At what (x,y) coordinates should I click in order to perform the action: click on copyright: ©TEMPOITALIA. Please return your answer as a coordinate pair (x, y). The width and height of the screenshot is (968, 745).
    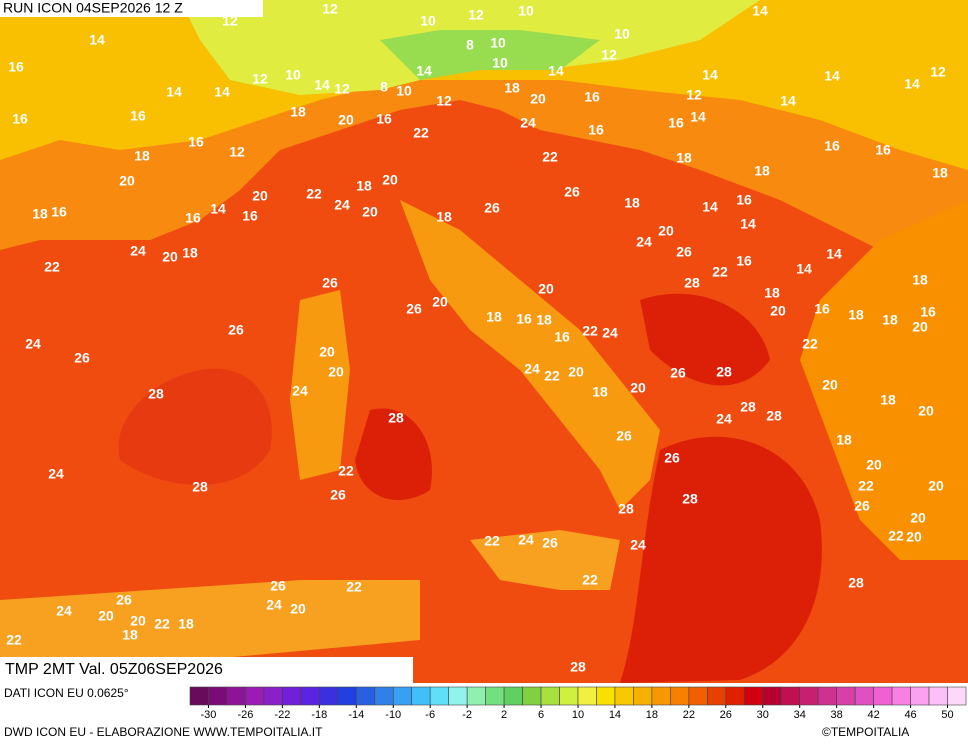
    Looking at the image, I should click on (865, 732).